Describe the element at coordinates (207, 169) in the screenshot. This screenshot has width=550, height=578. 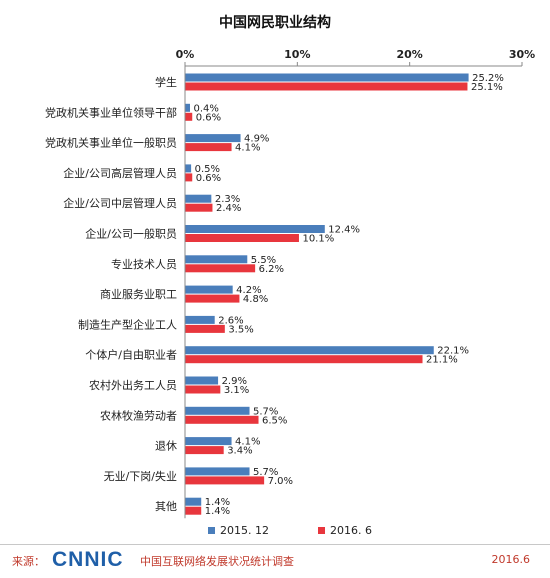
I see `data-label: 0.5%` at that location.